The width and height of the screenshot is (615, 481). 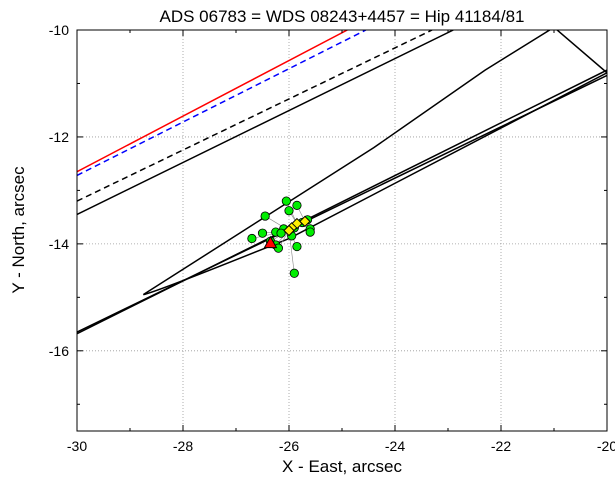 What do you see at coordinates (183, 446) in the screenshot?
I see `x-tick-label: -28` at bounding box center [183, 446].